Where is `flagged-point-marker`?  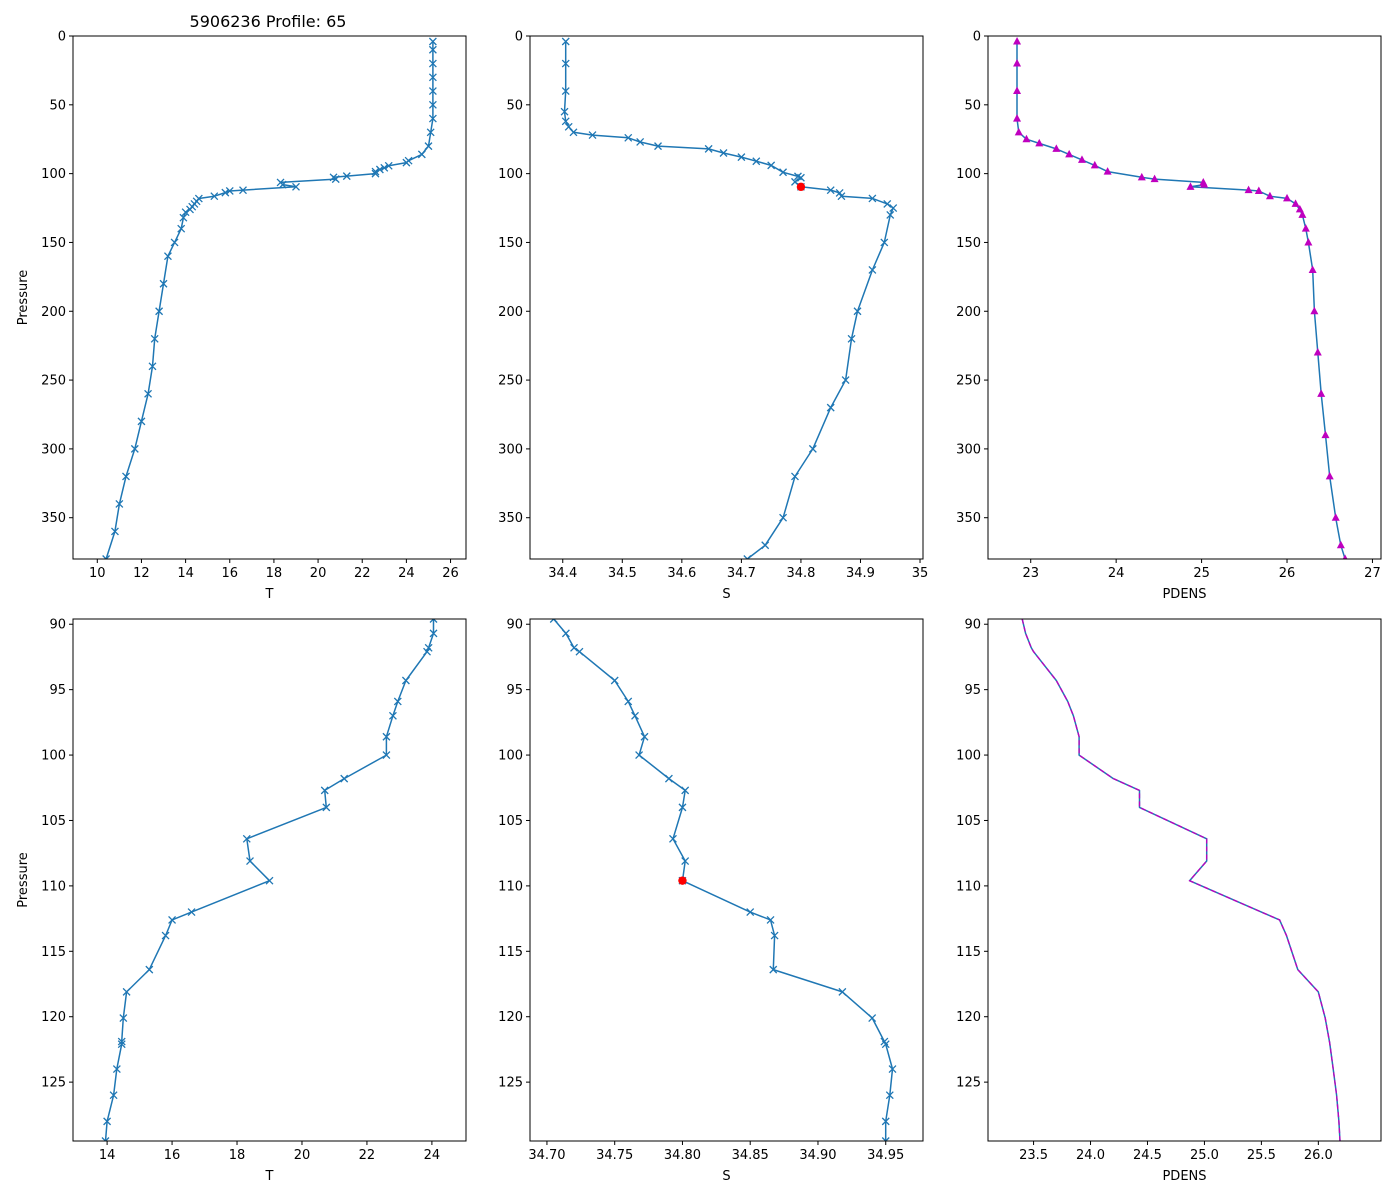
flagged-point-marker is located at coordinates (801, 187).